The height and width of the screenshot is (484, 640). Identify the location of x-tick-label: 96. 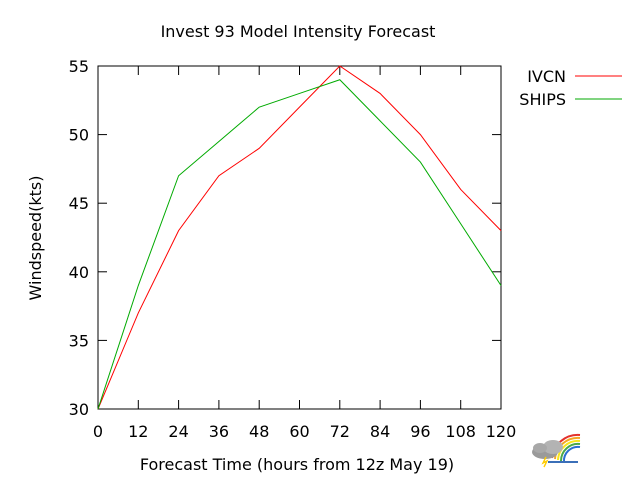
(420, 431).